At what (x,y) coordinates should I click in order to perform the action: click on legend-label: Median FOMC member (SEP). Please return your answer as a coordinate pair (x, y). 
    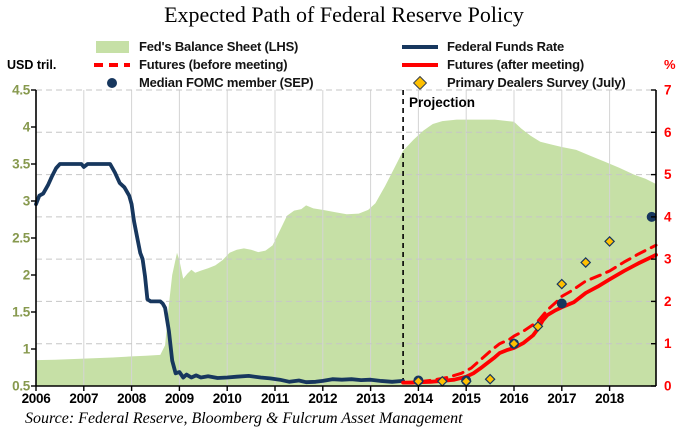
    Looking at the image, I should click on (226, 82).